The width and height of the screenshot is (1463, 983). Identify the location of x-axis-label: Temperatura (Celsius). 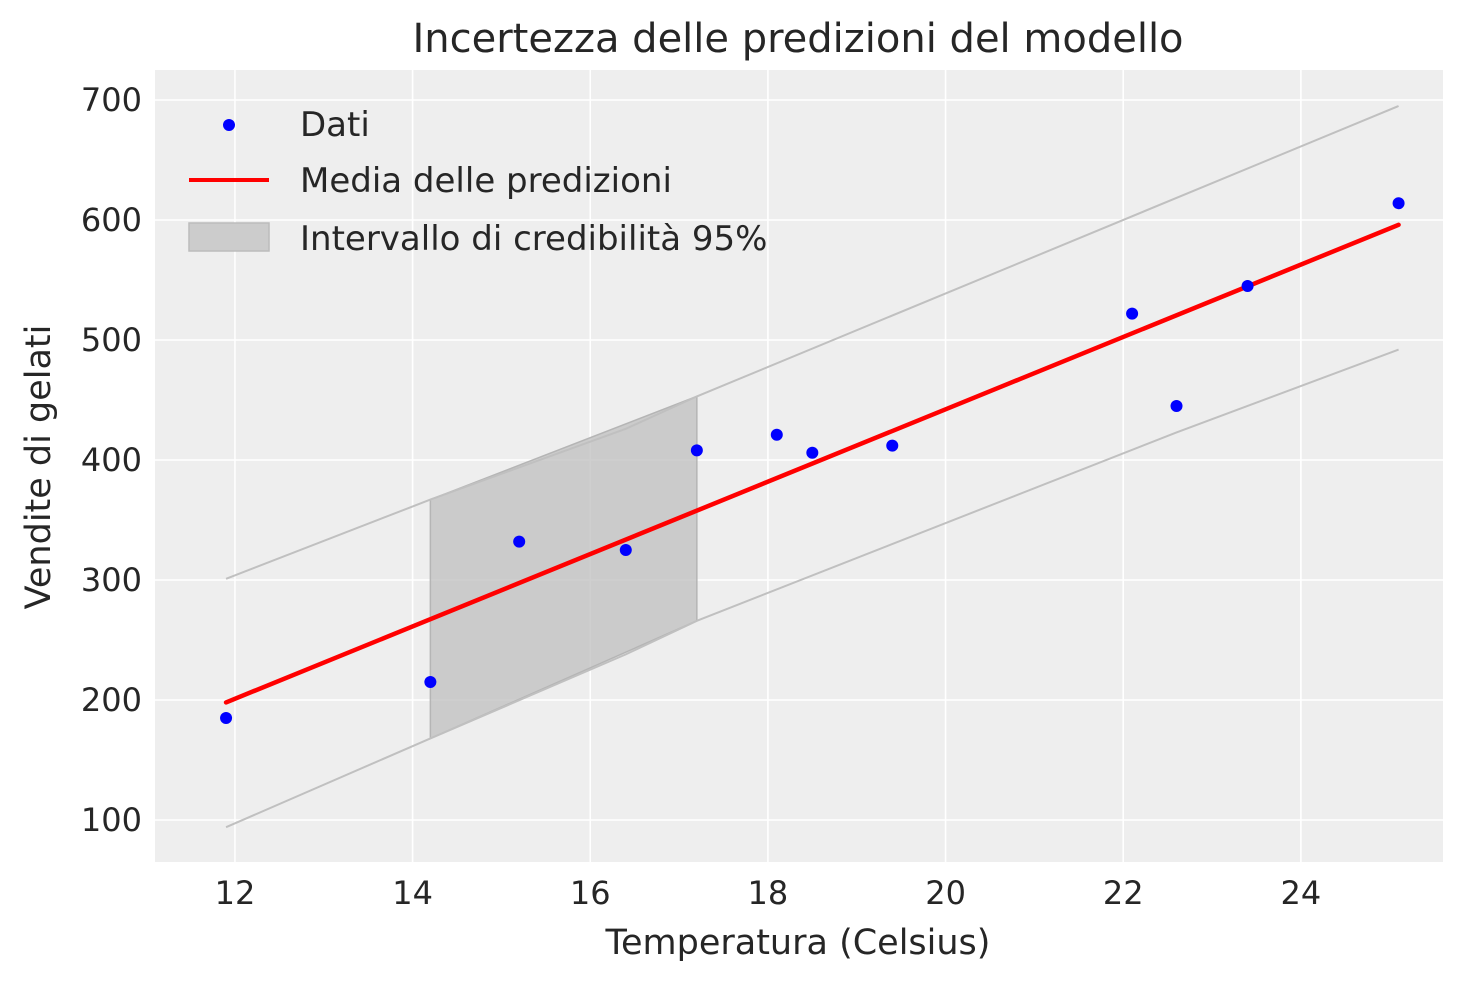
(798, 943).